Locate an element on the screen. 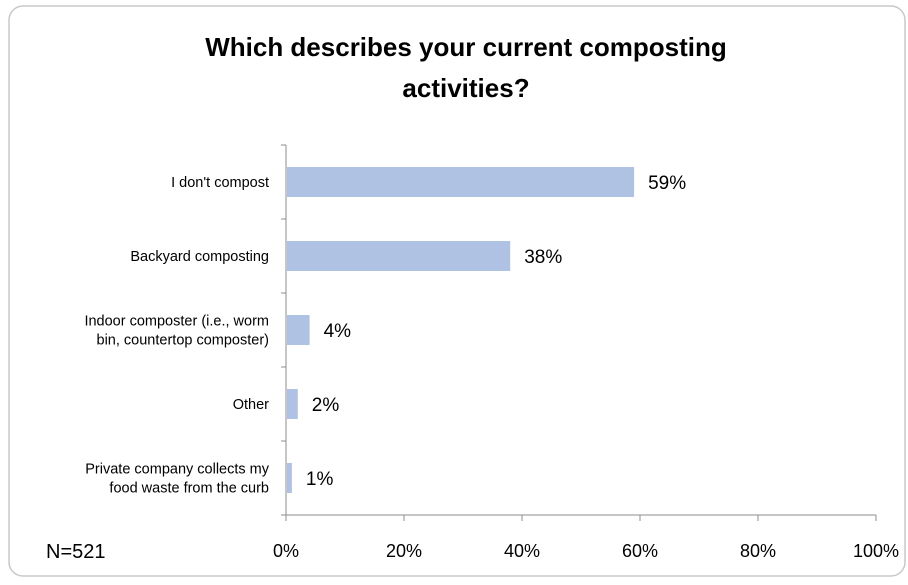  x-tick-label: 0% is located at coordinates (286, 551).